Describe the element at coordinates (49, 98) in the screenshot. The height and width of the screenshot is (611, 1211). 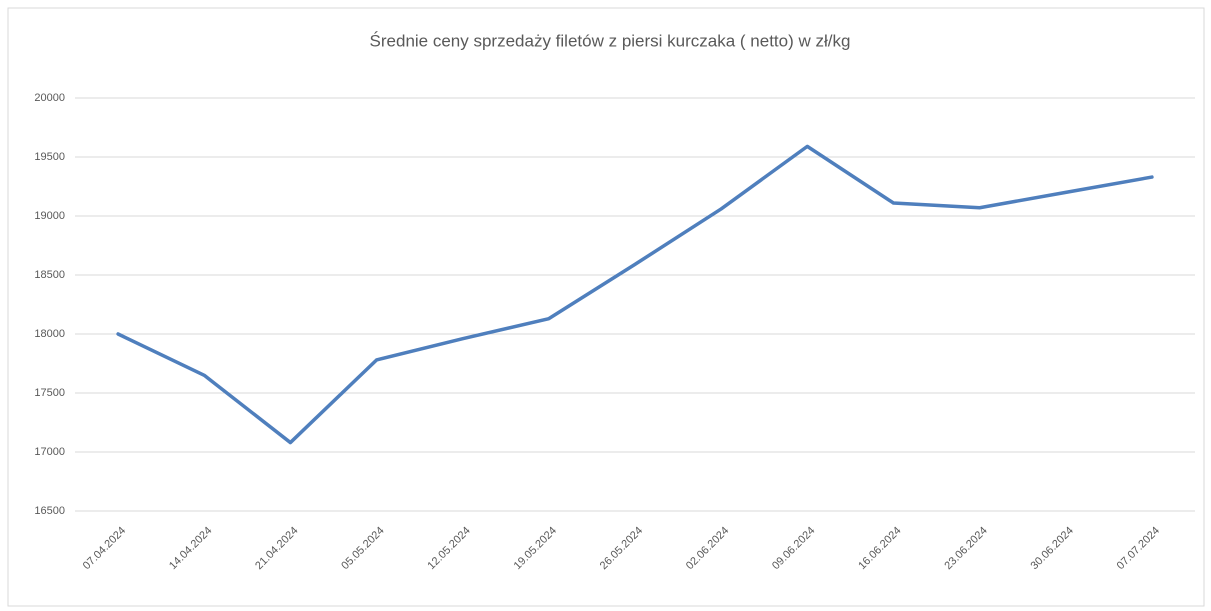
I see `y-tick-label: 20000` at that location.